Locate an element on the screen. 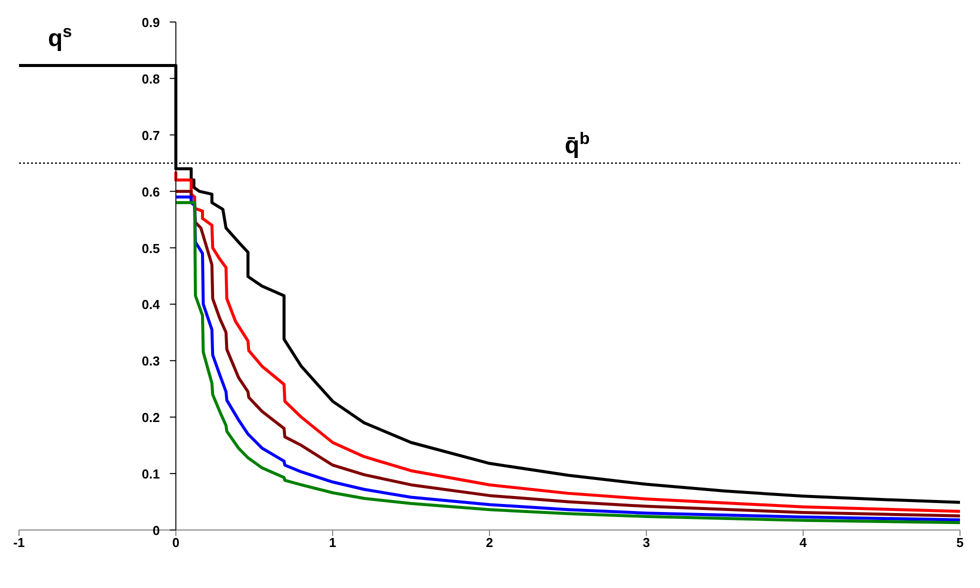  y-tick-label: 0.1 is located at coordinates (151, 474).